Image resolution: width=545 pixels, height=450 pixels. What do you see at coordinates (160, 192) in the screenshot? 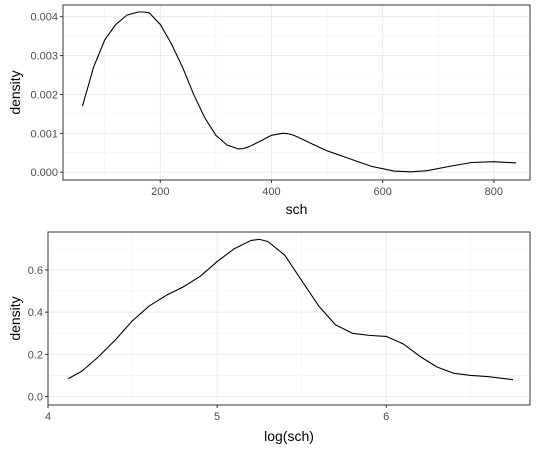
I see `x-tick-label: 200` at bounding box center [160, 192].